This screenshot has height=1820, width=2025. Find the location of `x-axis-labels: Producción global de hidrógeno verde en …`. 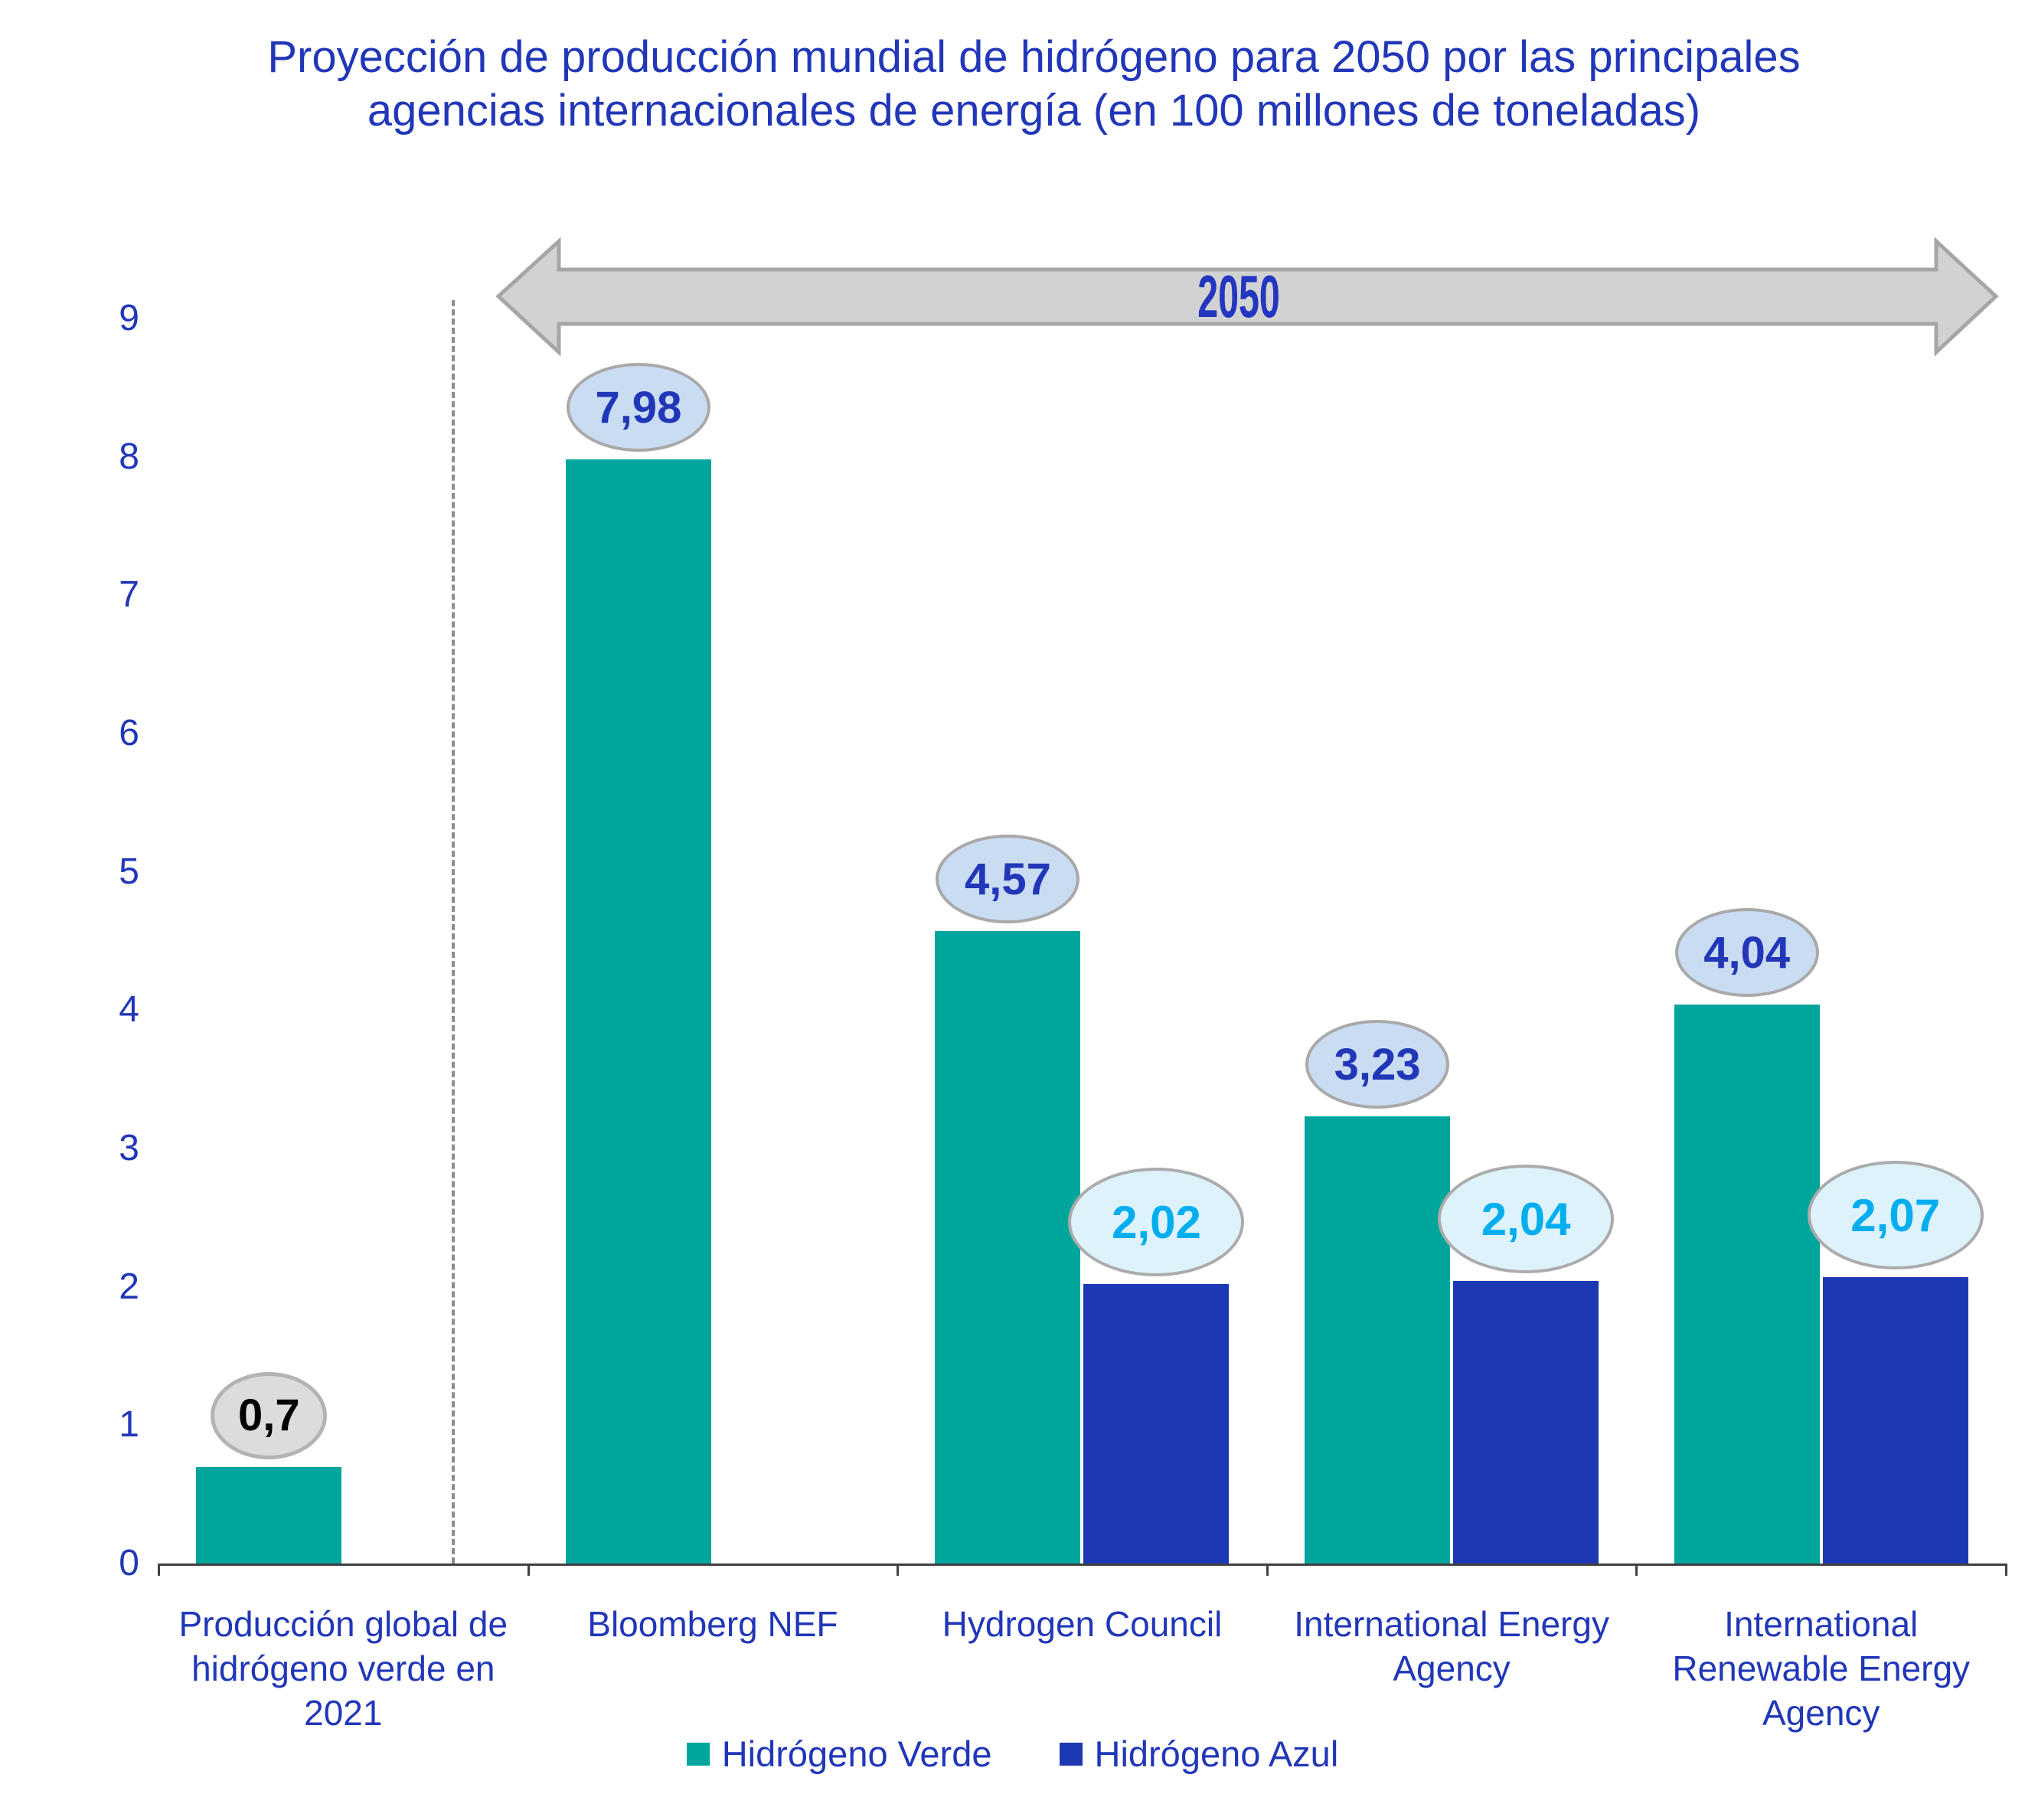

x-axis-labels: Producción global de hidrógeno verde en … is located at coordinates (1082, 1674).